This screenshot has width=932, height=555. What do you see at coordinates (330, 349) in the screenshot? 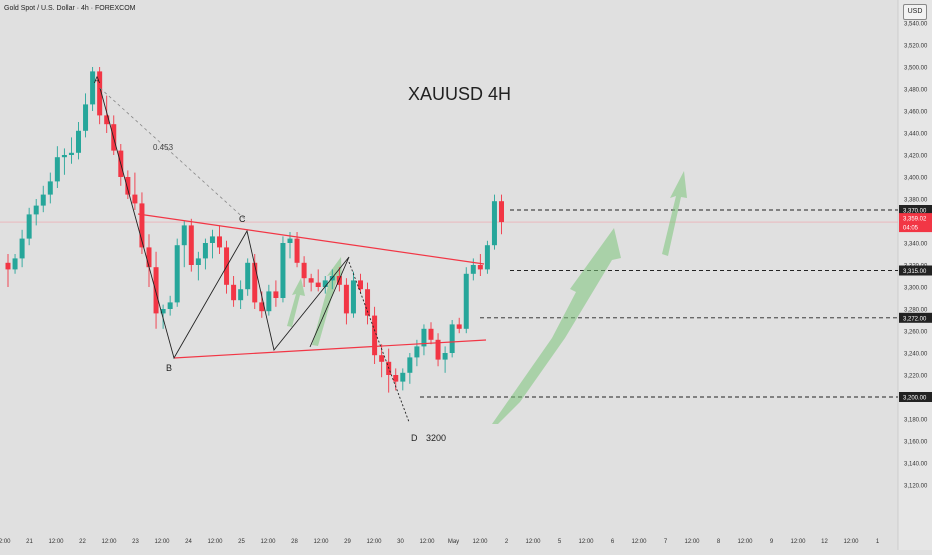
I see `lower-trendline` at bounding box center [330, 349].